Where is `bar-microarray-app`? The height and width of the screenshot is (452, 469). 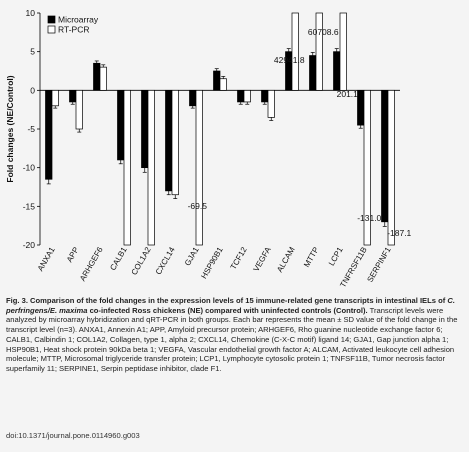
bar-microarray-app is located at coordinates (73, 96).